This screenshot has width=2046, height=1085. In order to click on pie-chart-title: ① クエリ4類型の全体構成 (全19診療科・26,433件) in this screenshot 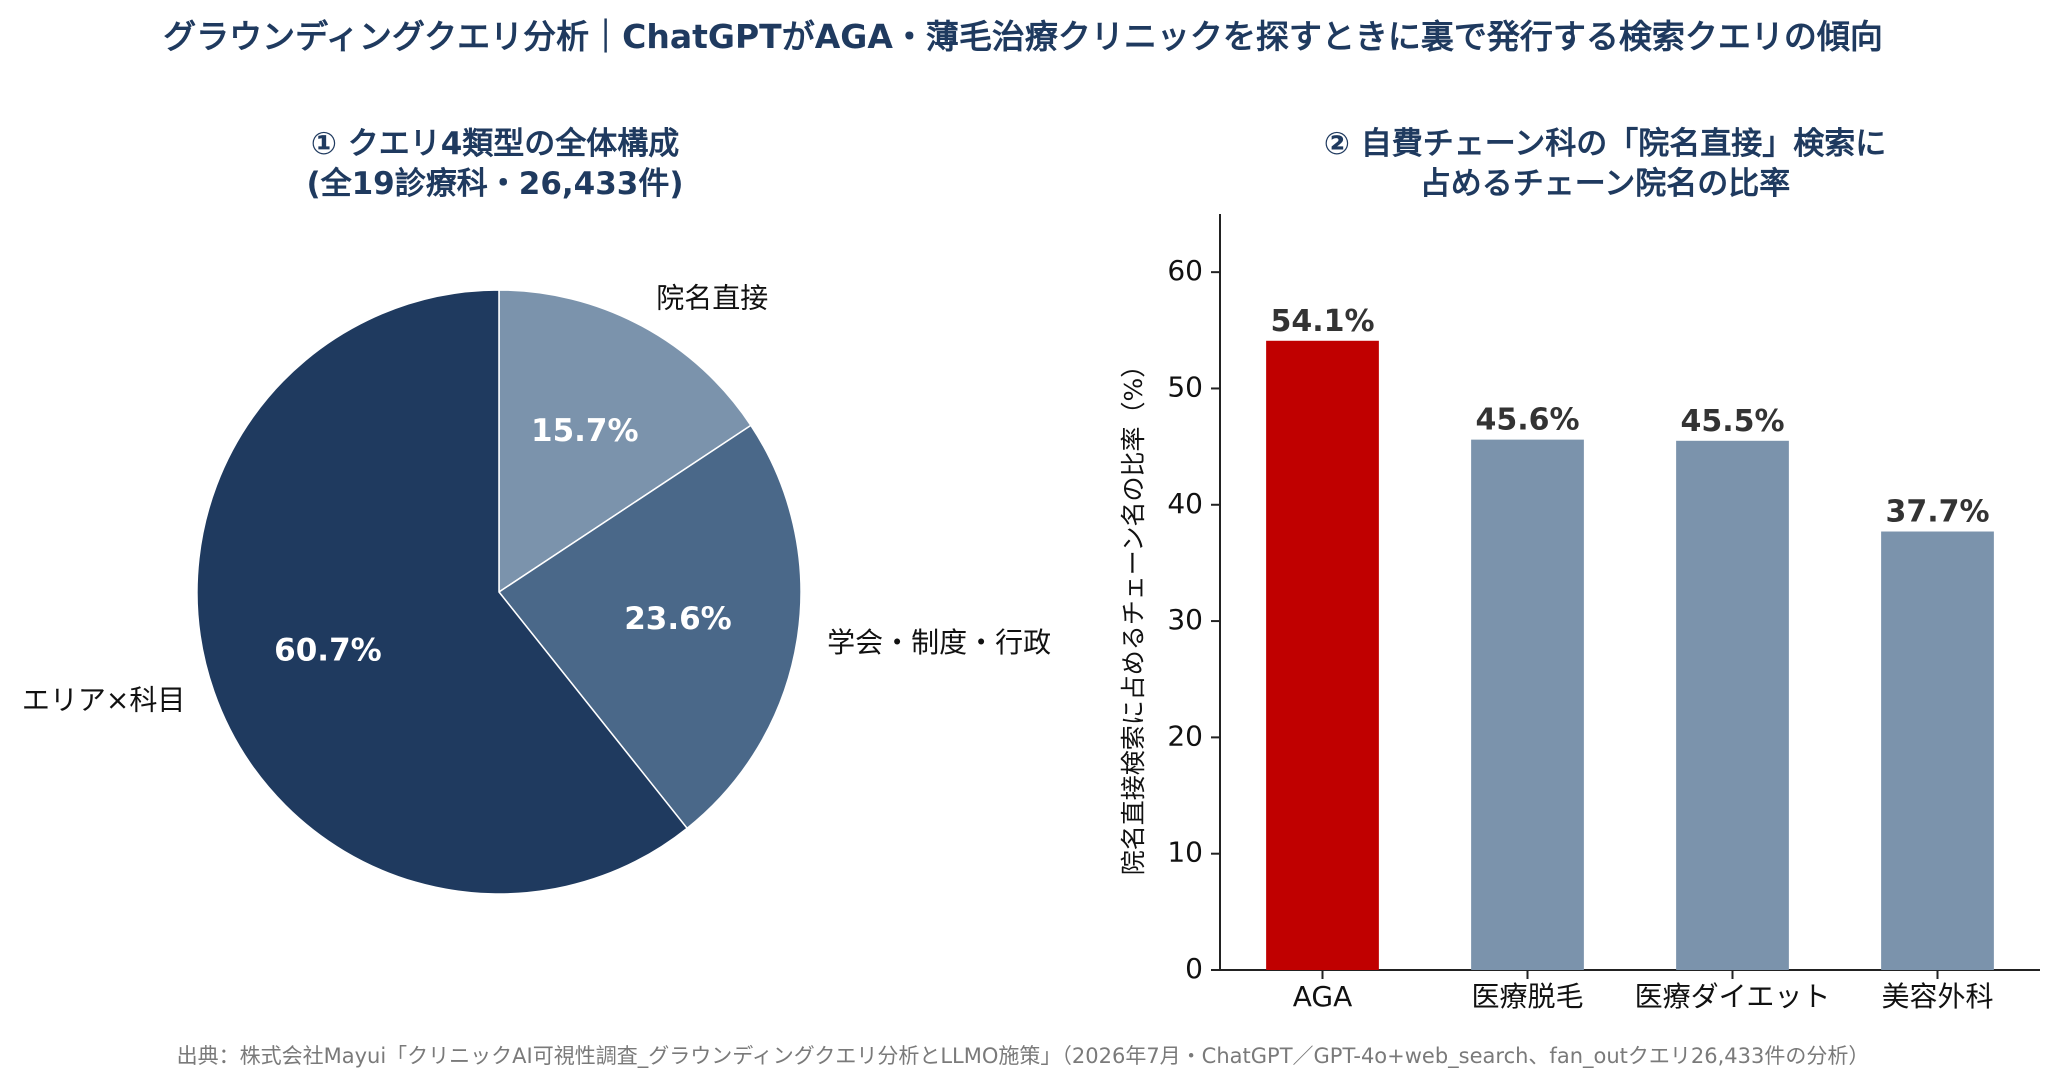, I will do `click(495, 164)`.